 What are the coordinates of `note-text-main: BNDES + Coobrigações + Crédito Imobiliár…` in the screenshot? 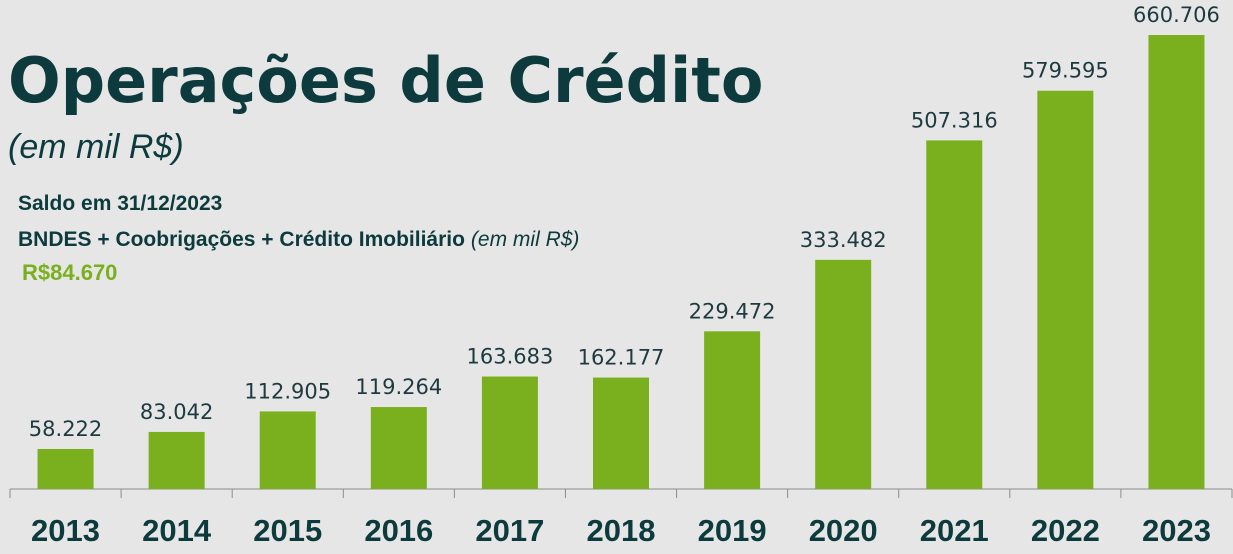 It's located at (241, 239).